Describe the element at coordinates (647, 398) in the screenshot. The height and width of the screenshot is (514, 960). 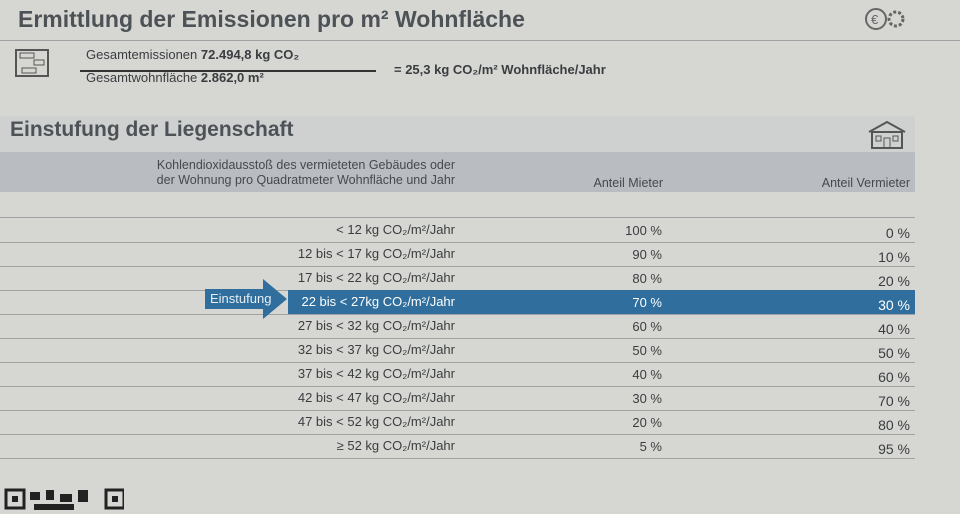
I see `anteil-mieter: 30 %` at that location.